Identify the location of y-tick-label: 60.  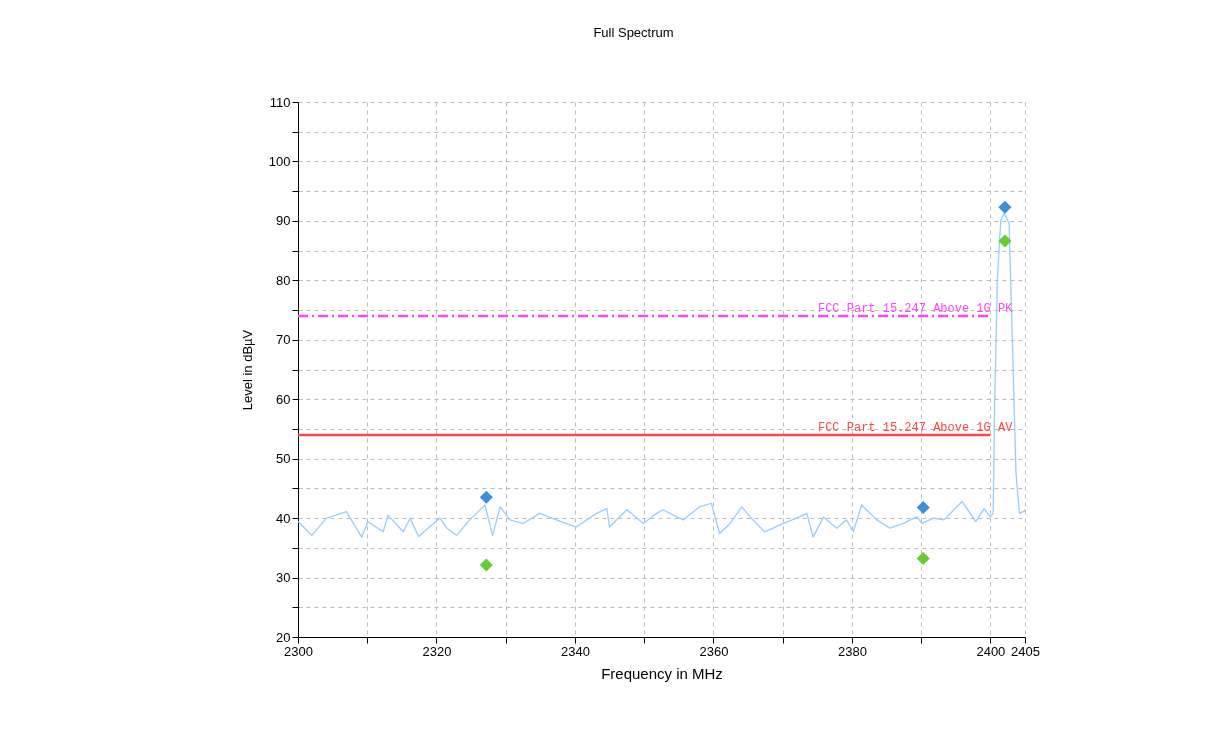
(283, 399).